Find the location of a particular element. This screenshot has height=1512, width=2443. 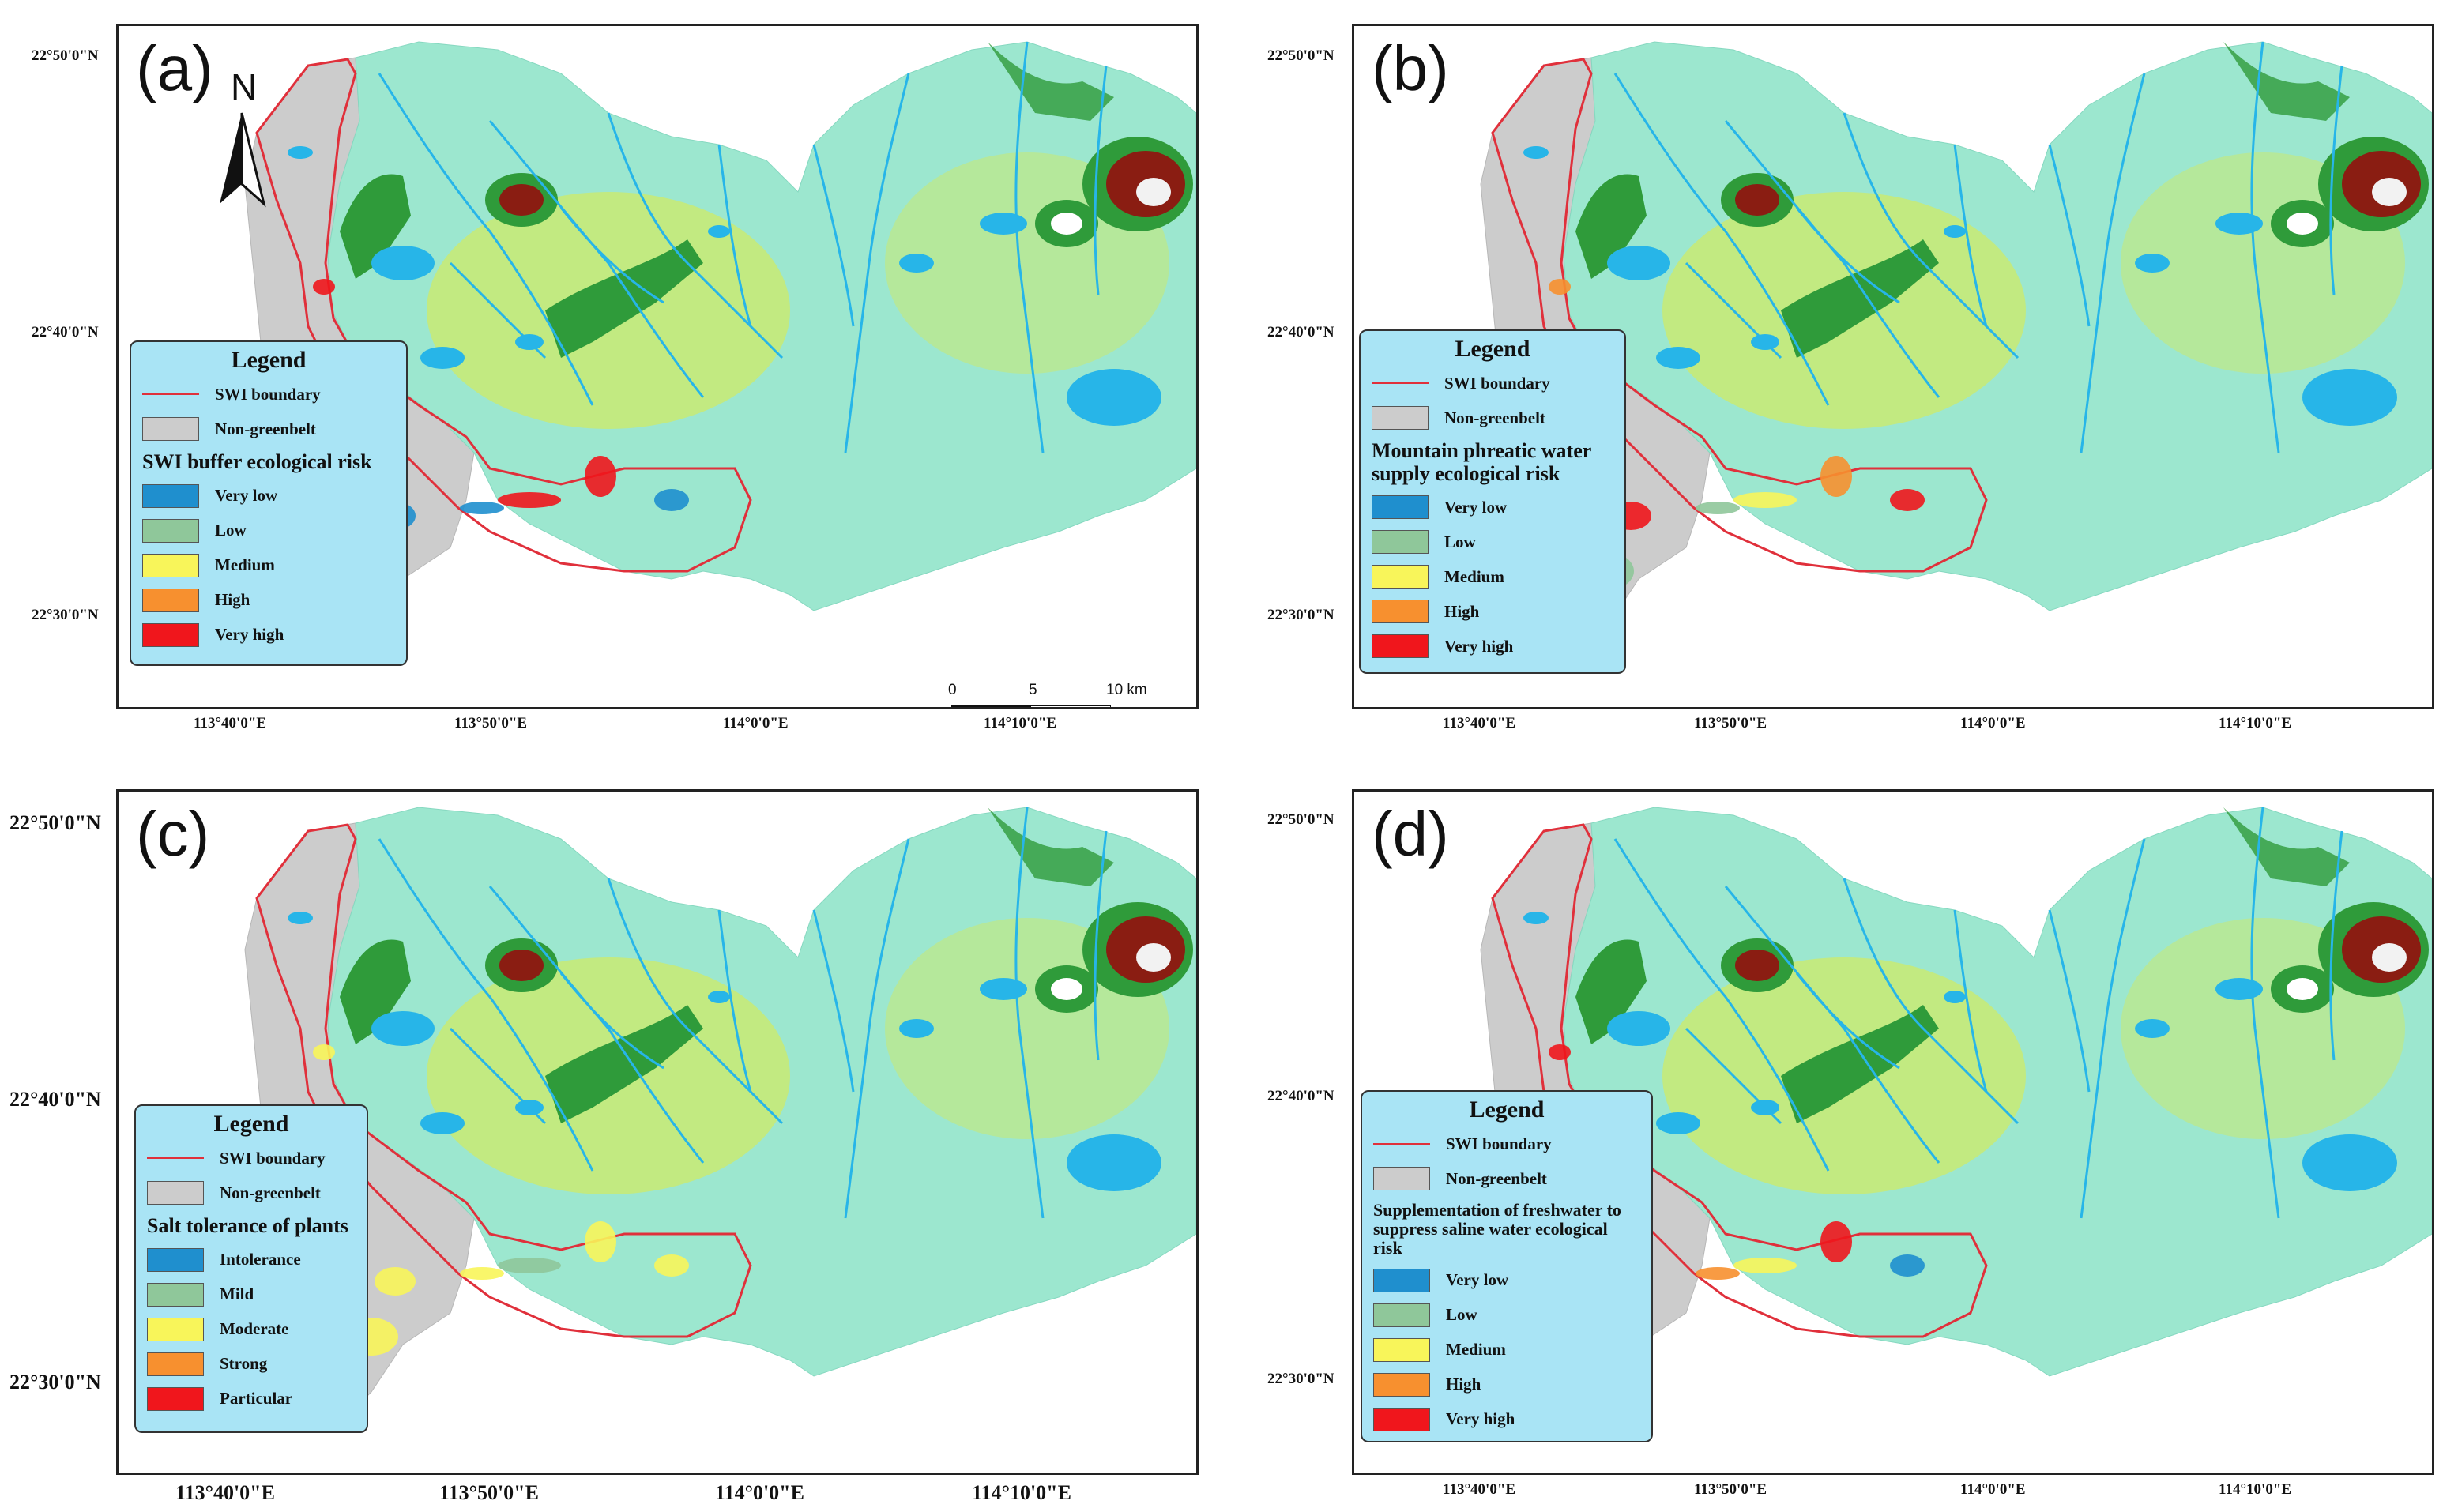

swatch-high is located at coordinates (1400, 612).